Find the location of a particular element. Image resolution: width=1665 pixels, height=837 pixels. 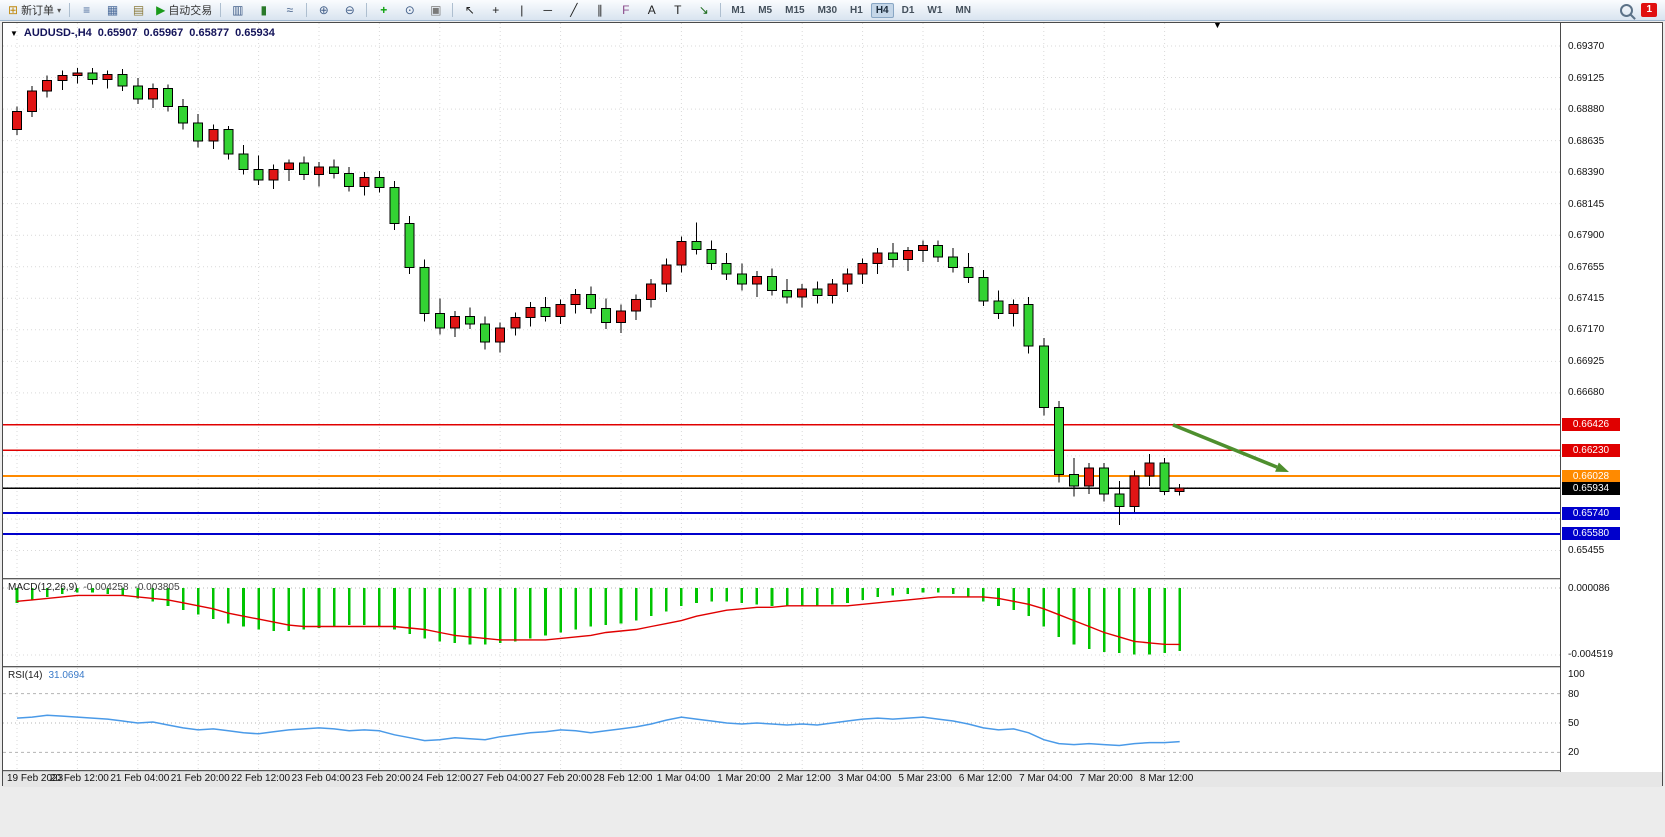

rsi-axis-label: 100 is located at coordinates (1576, 674).